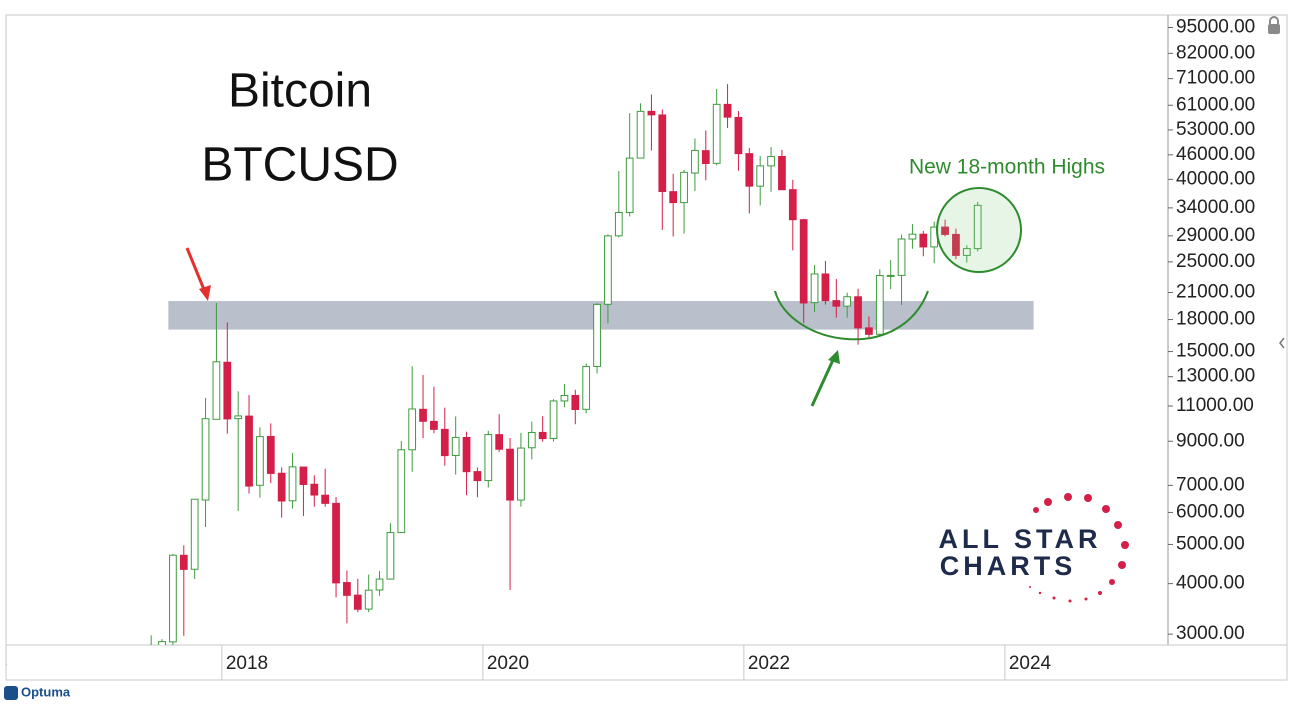 This screenshot has height=714, width=1292. I want to click on y-tick-label: 25000.00, so click(1215, 261).